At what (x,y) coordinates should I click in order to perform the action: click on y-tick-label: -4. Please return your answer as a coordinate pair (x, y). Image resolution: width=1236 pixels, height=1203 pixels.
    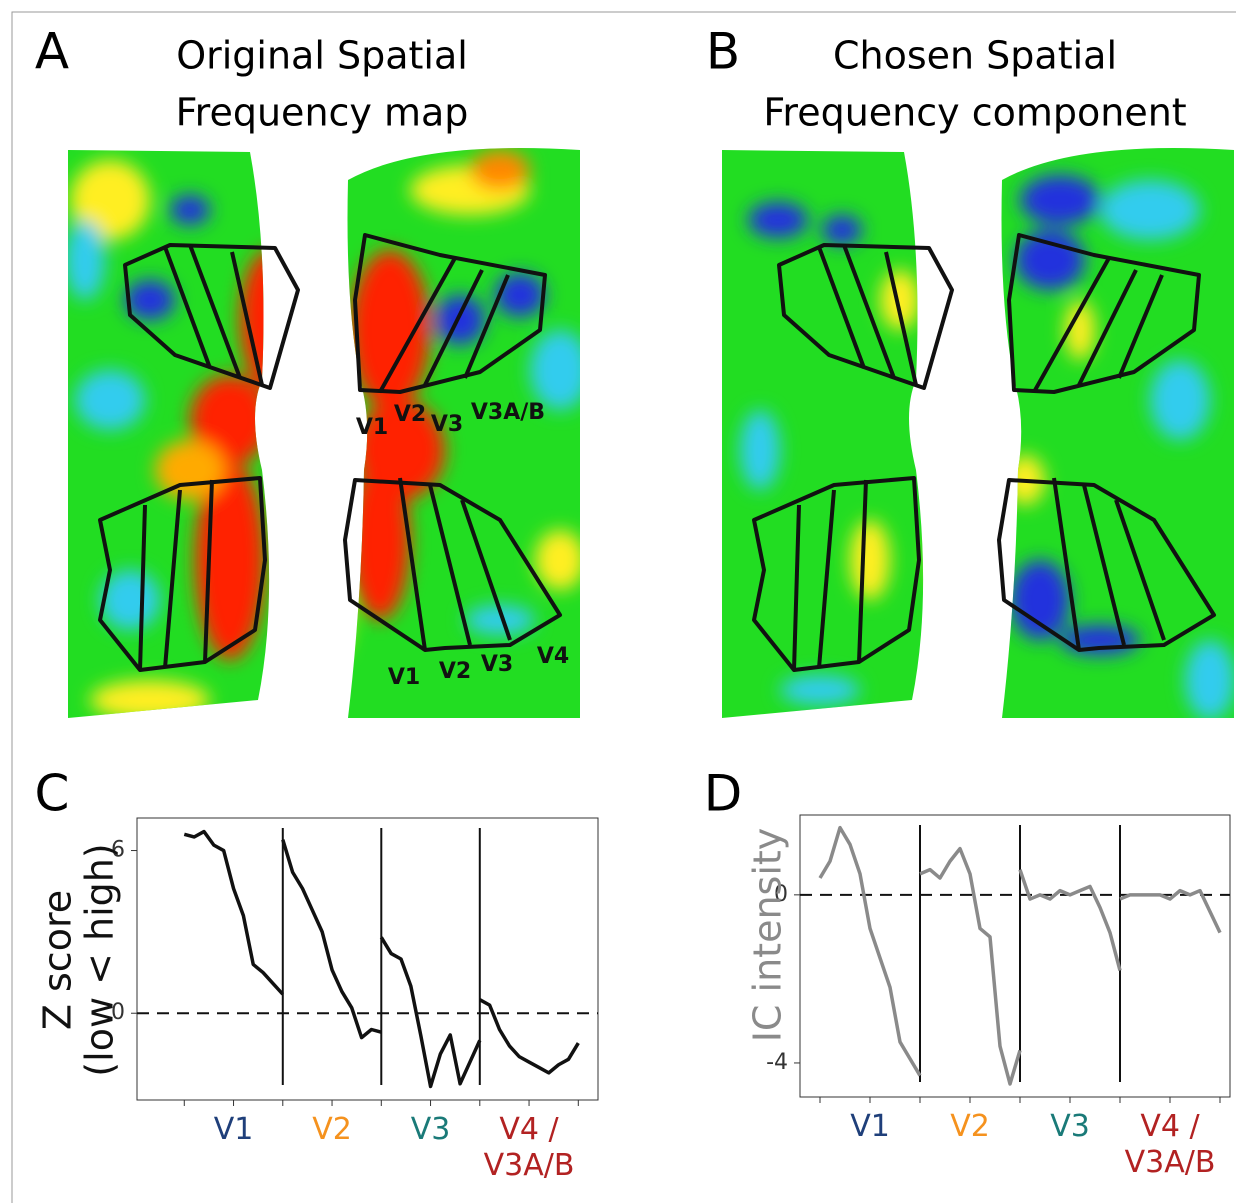
    Looking at the image, I should click on (777, 1062).